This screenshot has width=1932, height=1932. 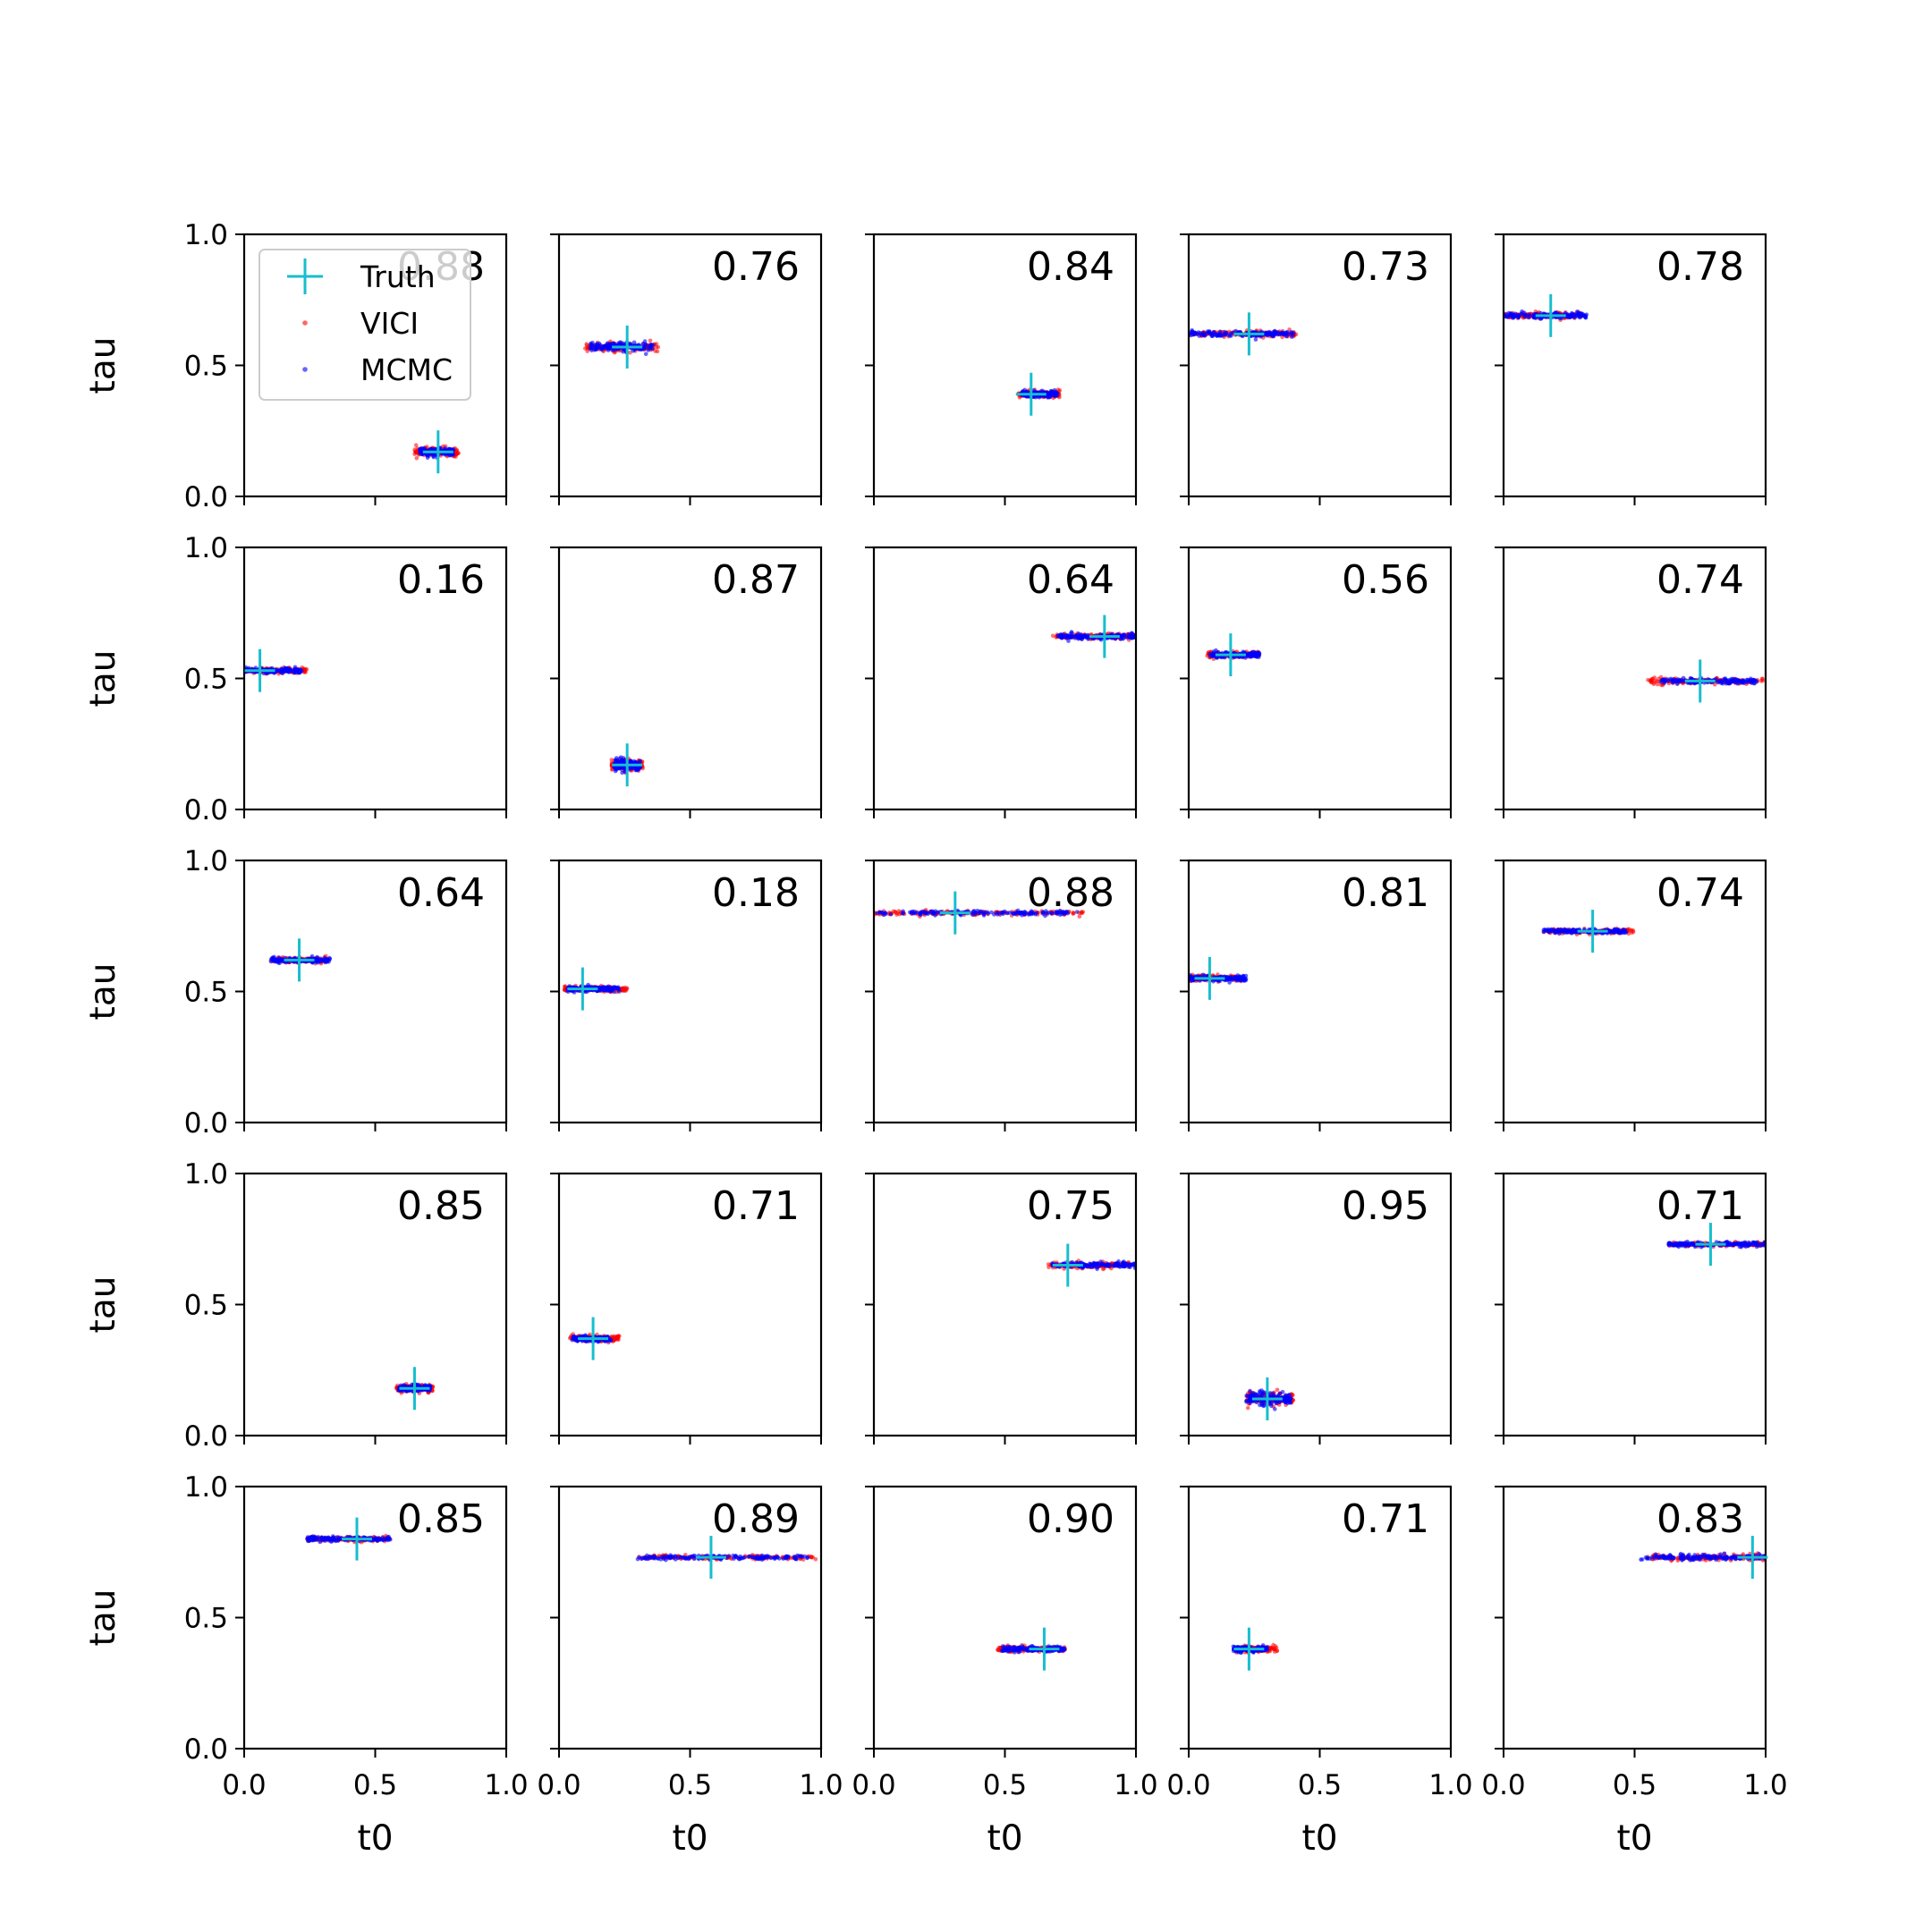 What do you see at coordinates (1316, 995) in the screenshot?
I see `panel-14: 0.81` at bounding box center [1316, 995].